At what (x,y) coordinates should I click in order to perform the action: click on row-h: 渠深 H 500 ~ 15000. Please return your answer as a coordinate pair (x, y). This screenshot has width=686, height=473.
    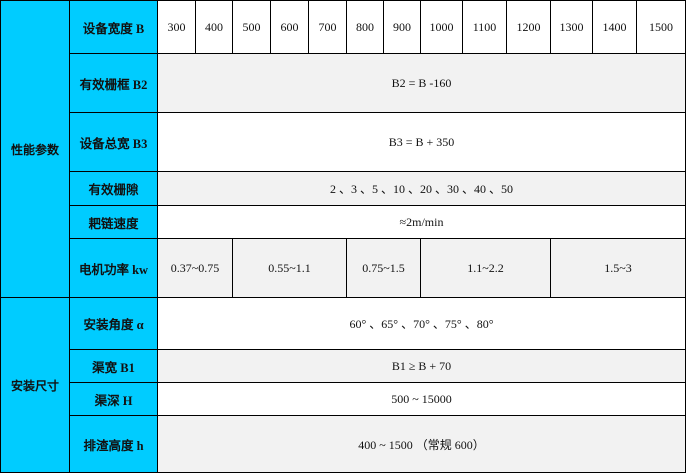
    Looking at the image, I should click on (343, 399).